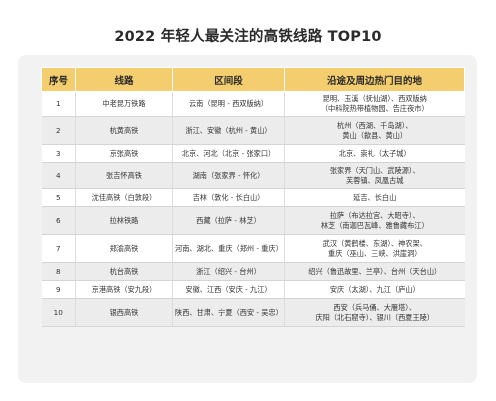  I want to click on destination-line-1: 北京、崇礼（太子城）, so click(374, 153).